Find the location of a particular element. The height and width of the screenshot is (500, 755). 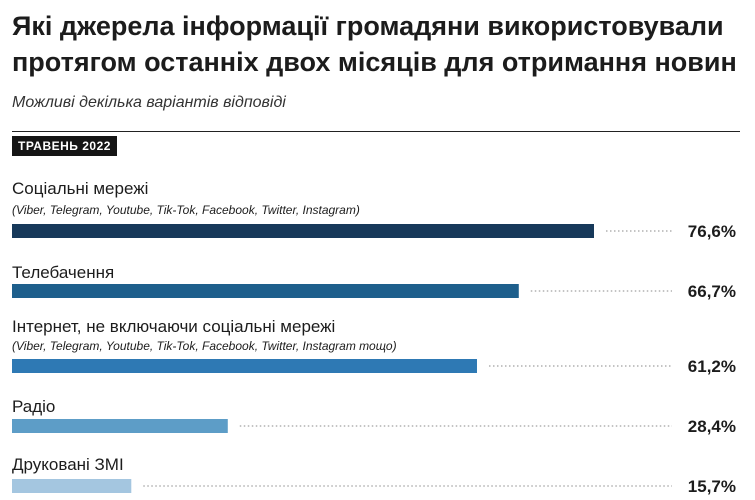

category-label: Друковані ЗМІ is located at coordinates (68, 464).